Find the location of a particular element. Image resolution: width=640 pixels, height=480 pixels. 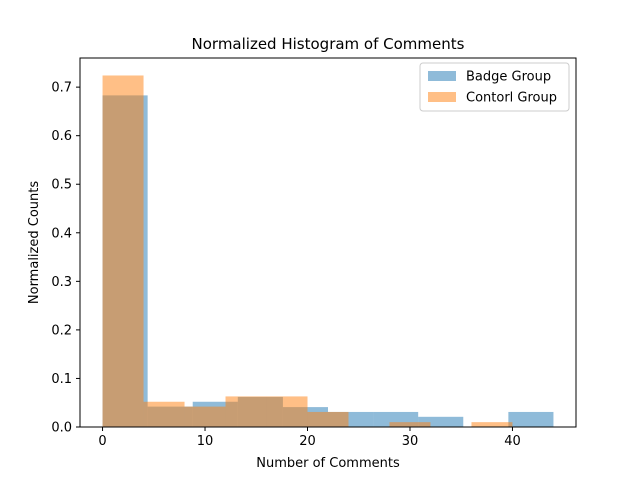

bar-series1-bin0 is located at coordinates (123, 251).